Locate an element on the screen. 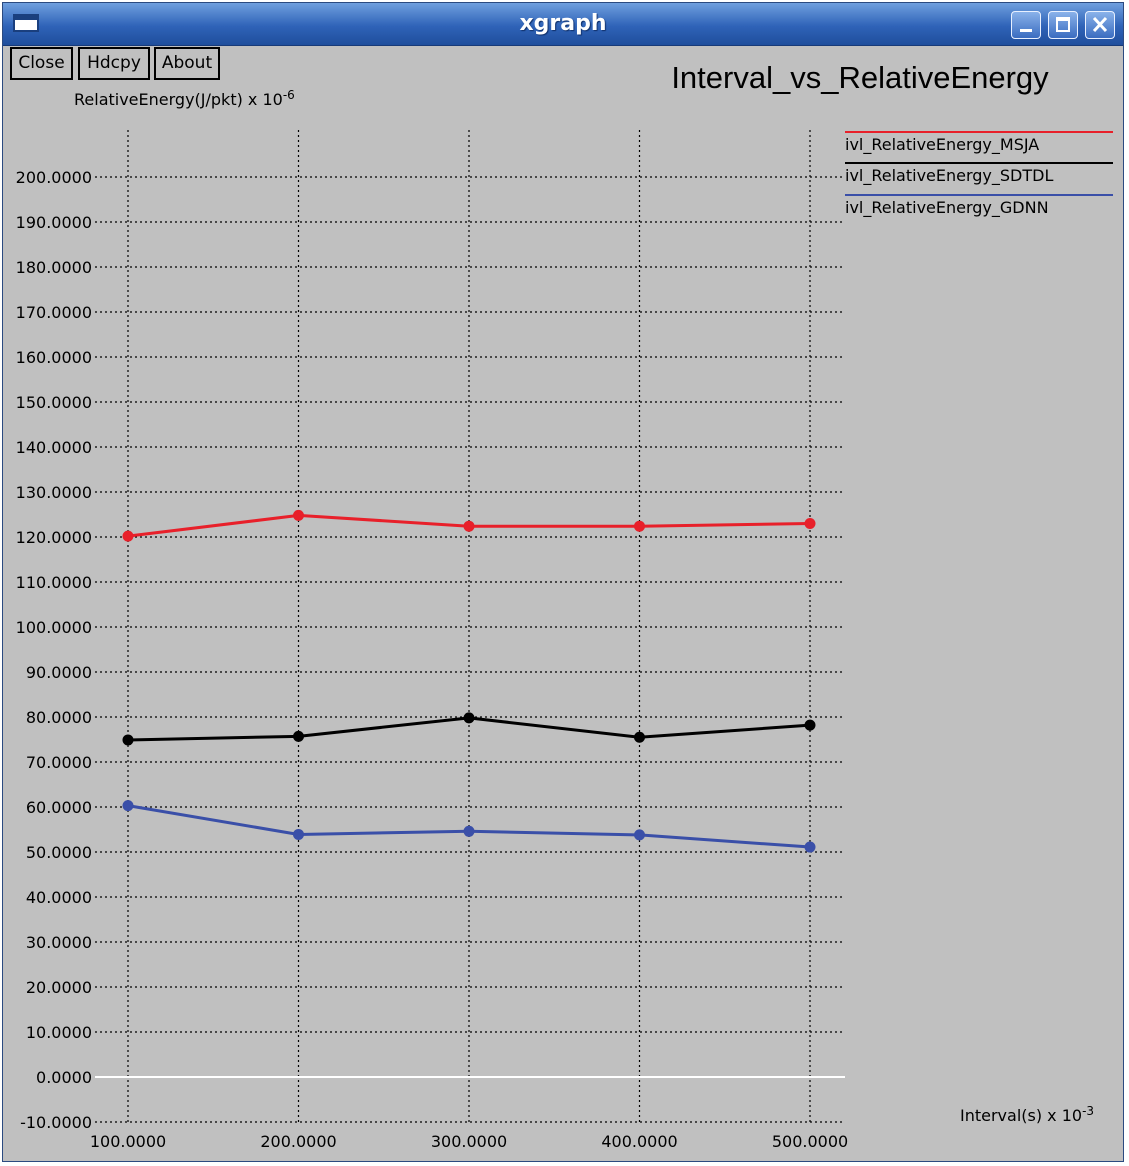 Image resolution: width=1129 pixels, height=1166 pixels. x-tick-label: 200.0000 is located at coordinates (298, 1141).